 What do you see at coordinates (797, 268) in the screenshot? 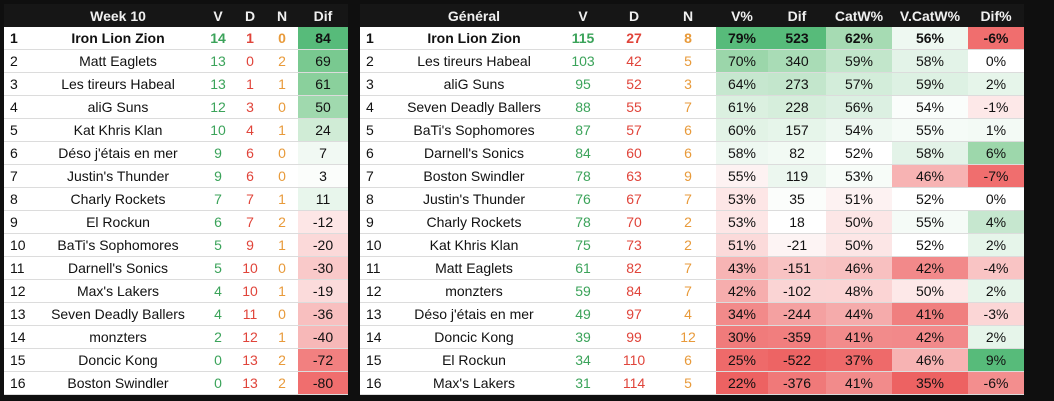
I see `dif-cell: -151` at bounding box center [797, 268].